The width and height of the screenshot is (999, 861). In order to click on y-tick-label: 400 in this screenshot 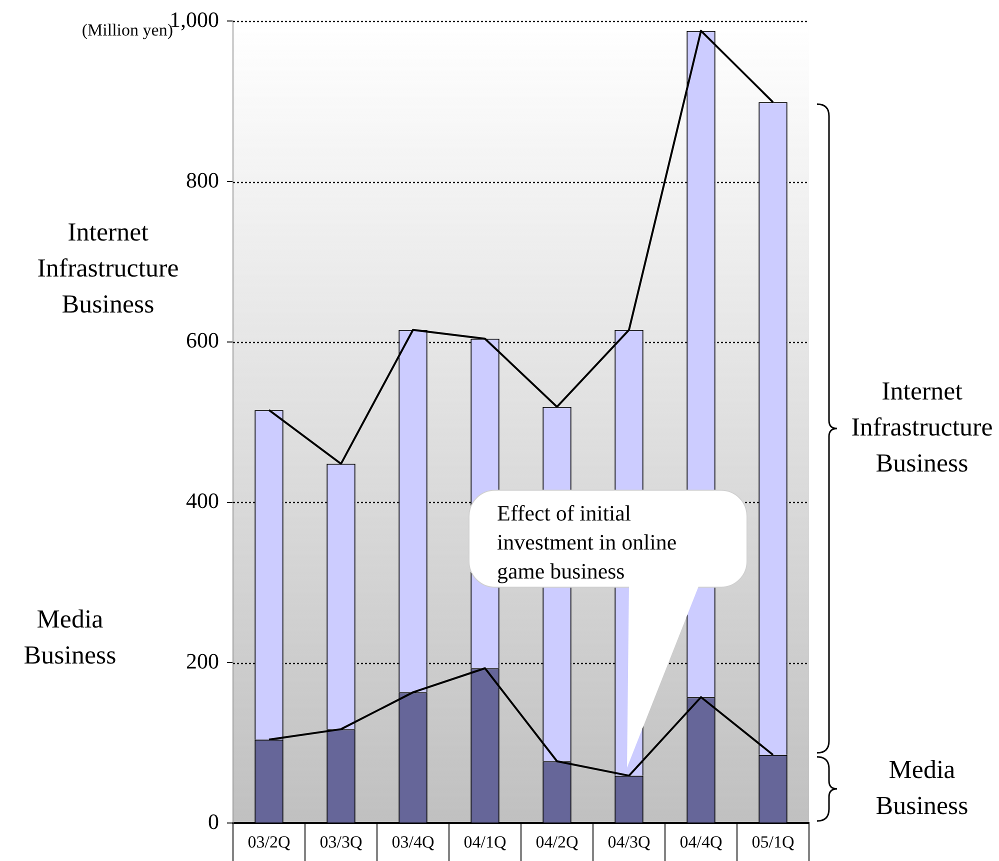, I will do `click(202, 501)`.